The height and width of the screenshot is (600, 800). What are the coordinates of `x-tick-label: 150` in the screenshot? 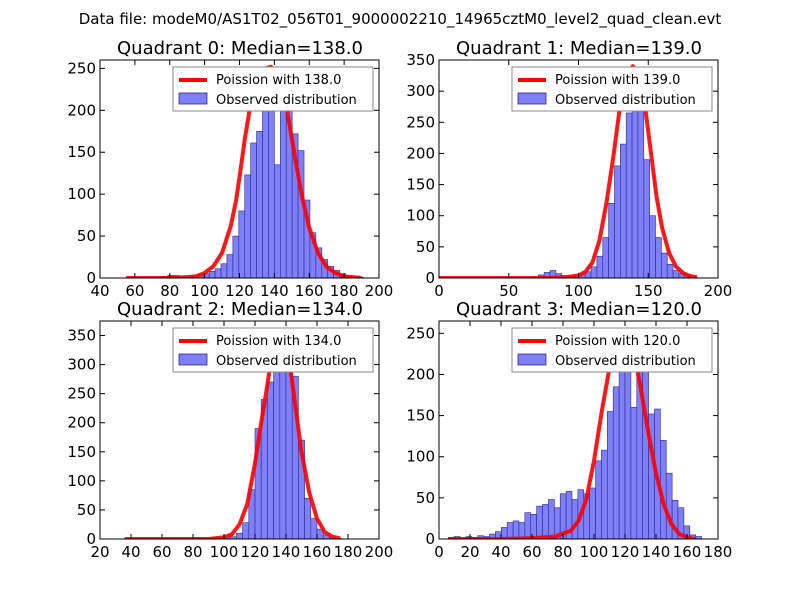 It's located at (648, 291).